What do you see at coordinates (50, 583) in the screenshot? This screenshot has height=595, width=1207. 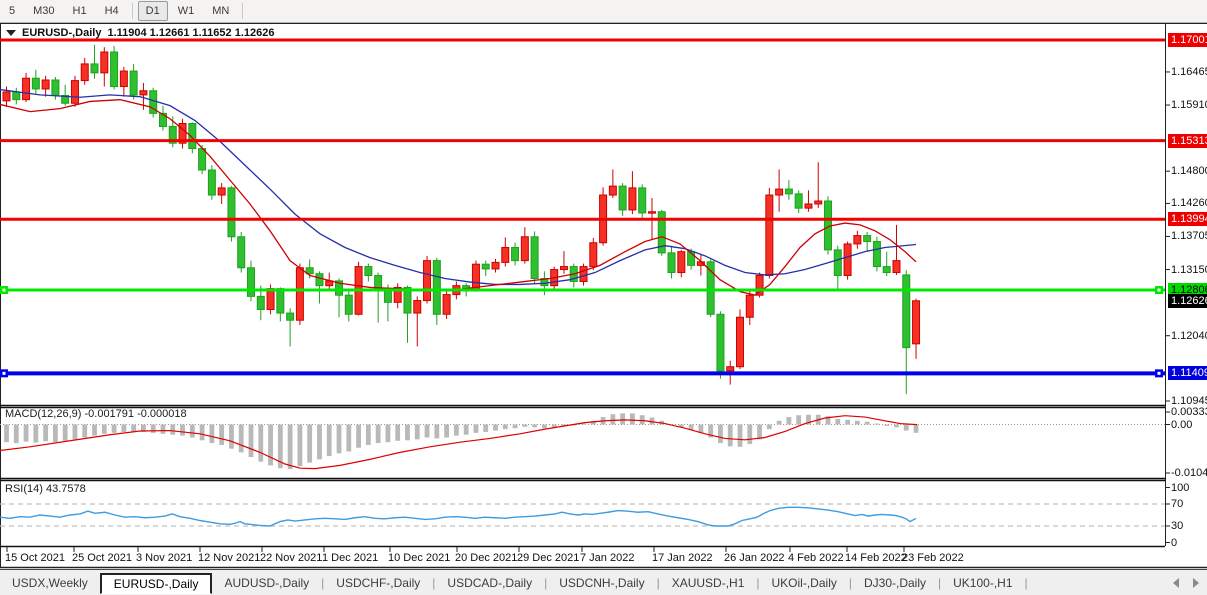 I see `chart-tab-usdx: USDX,Weekly` at bounding box center [50, 583].